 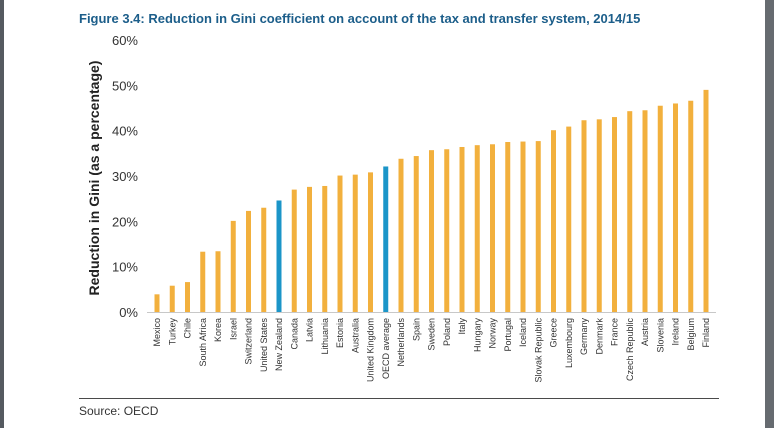 I want to click on x-tick-label: Portugal, so click(x=508, y=335).